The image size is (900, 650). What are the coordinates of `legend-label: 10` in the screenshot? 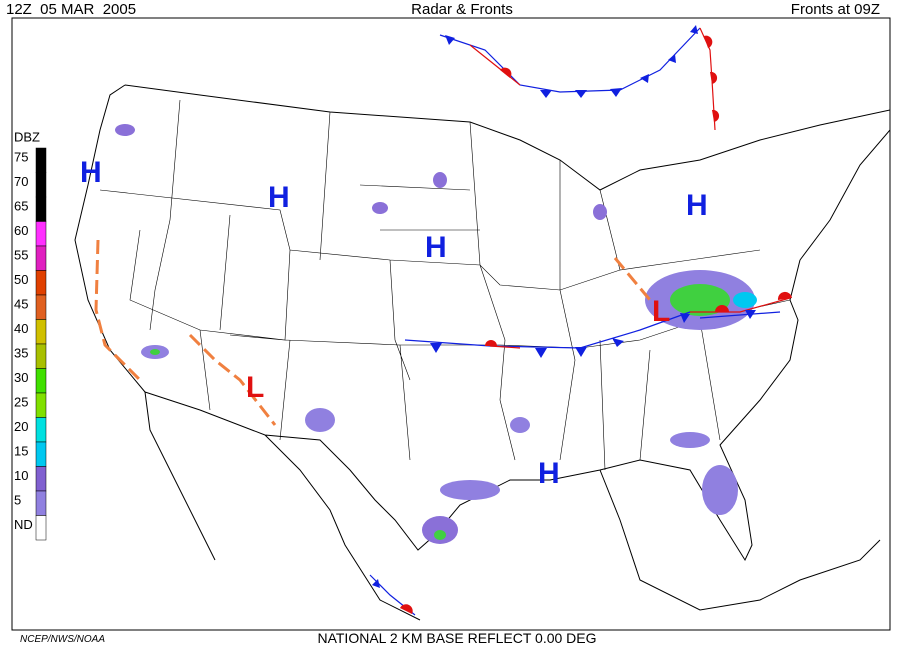 It's located at (21, 475).